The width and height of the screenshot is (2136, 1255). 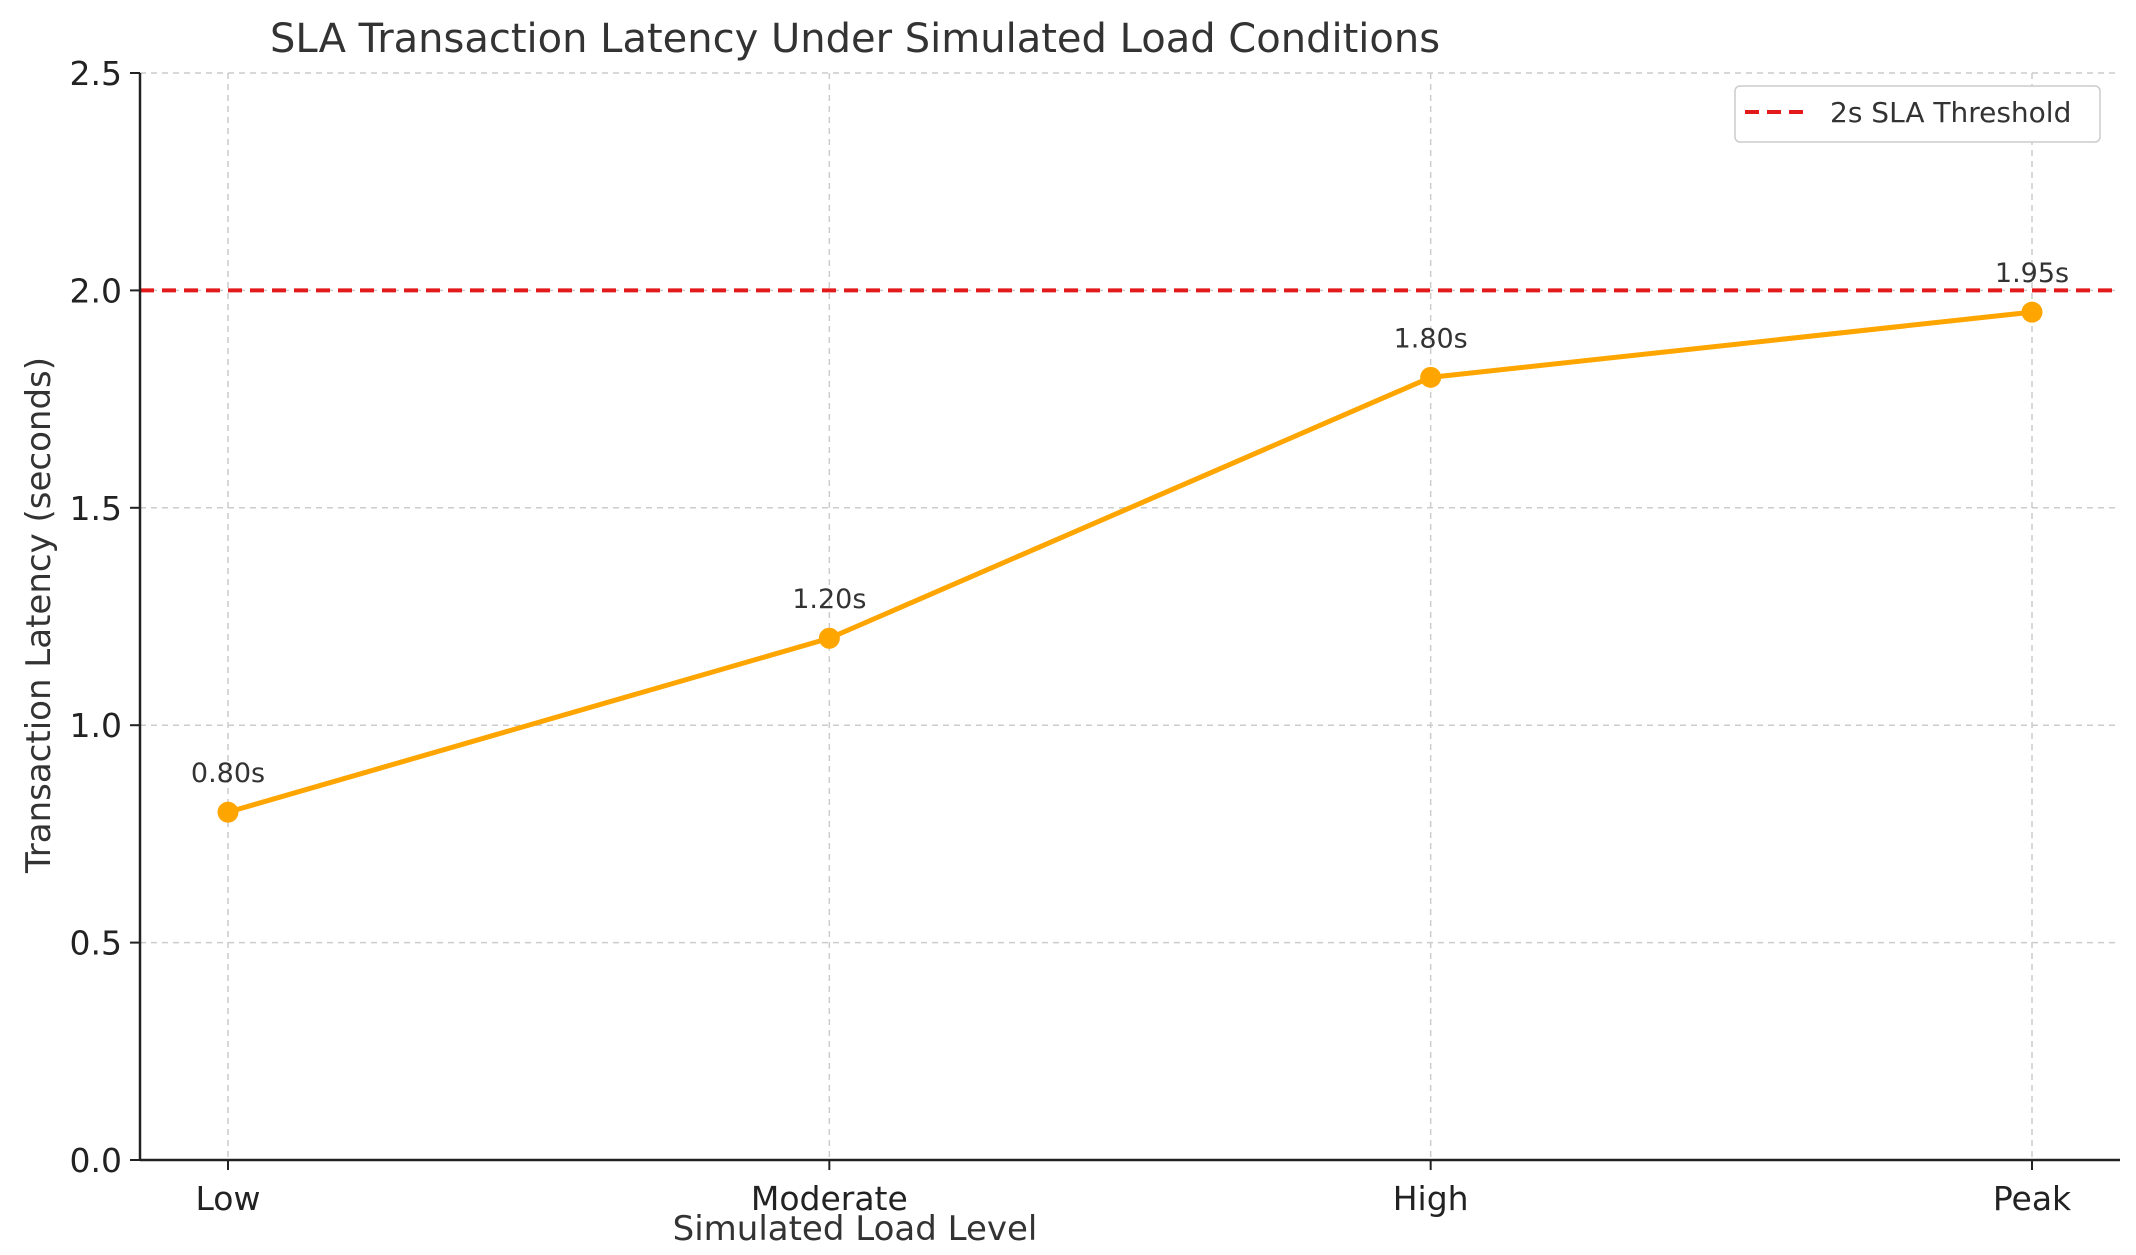 What do you see at coordinates (1950, 112) in the screenshot?
I see `legend-label-threshold: 2s SLA Threshold` at bounding box center [1950, 112].